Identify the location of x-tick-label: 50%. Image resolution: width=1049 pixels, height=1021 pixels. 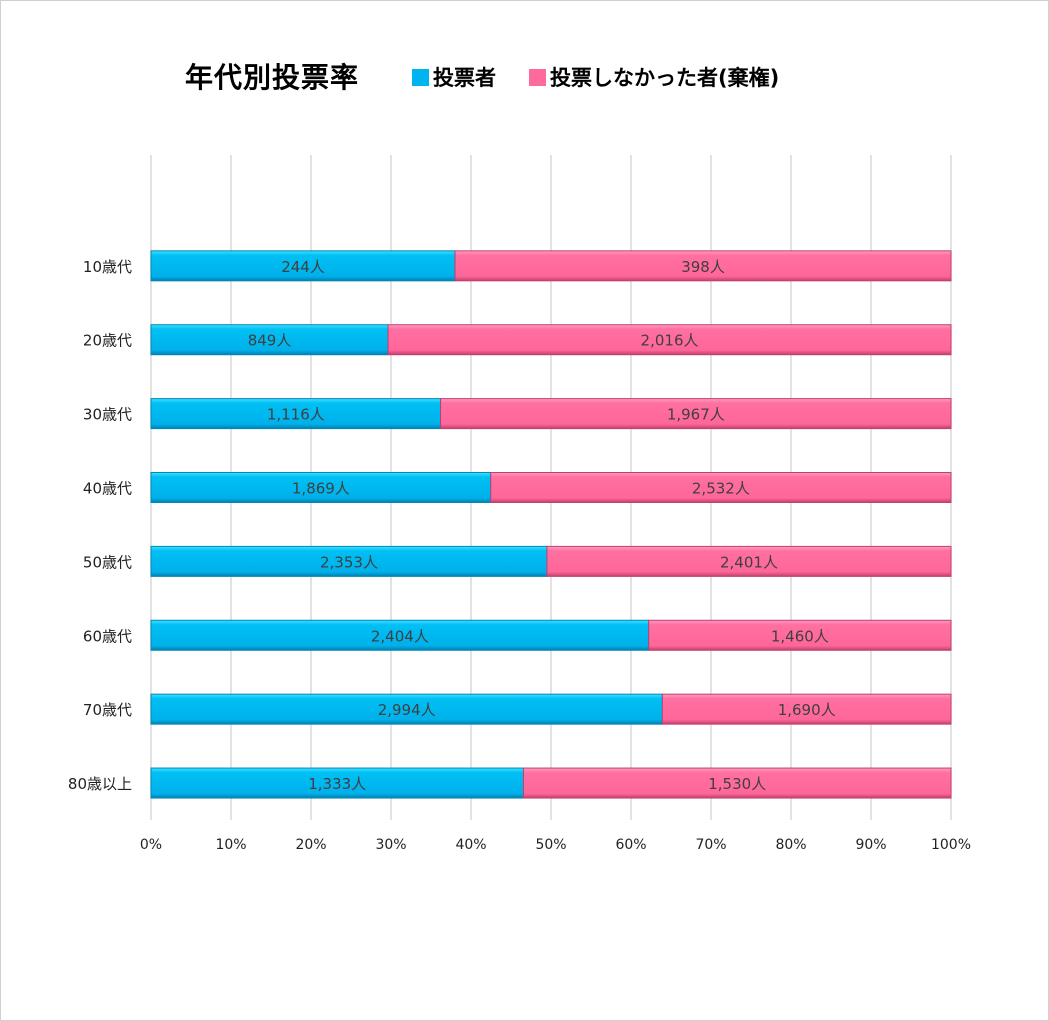
(550, 845).